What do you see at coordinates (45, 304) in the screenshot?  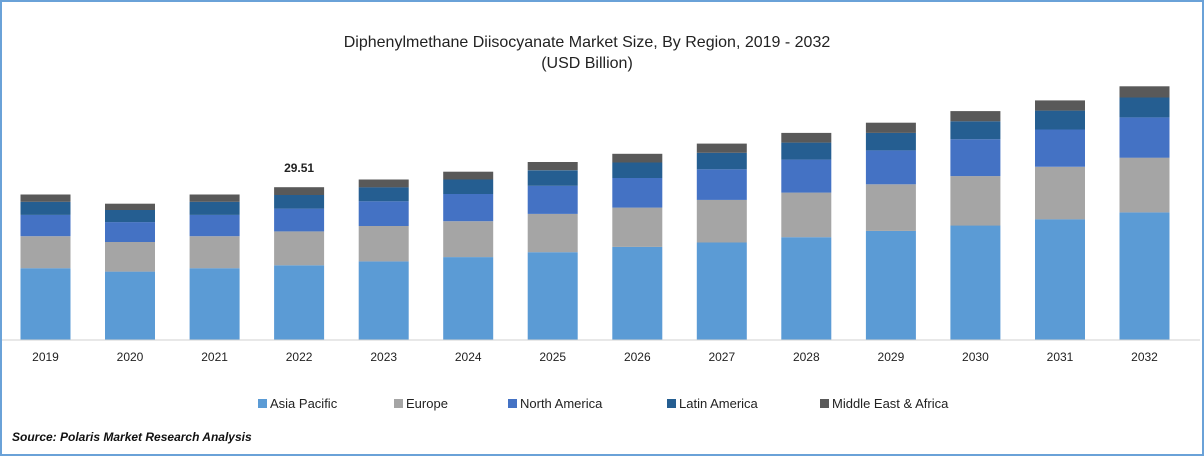 I see `bar-segment-asia-pacific-2019` at bounding box center [45, 304].